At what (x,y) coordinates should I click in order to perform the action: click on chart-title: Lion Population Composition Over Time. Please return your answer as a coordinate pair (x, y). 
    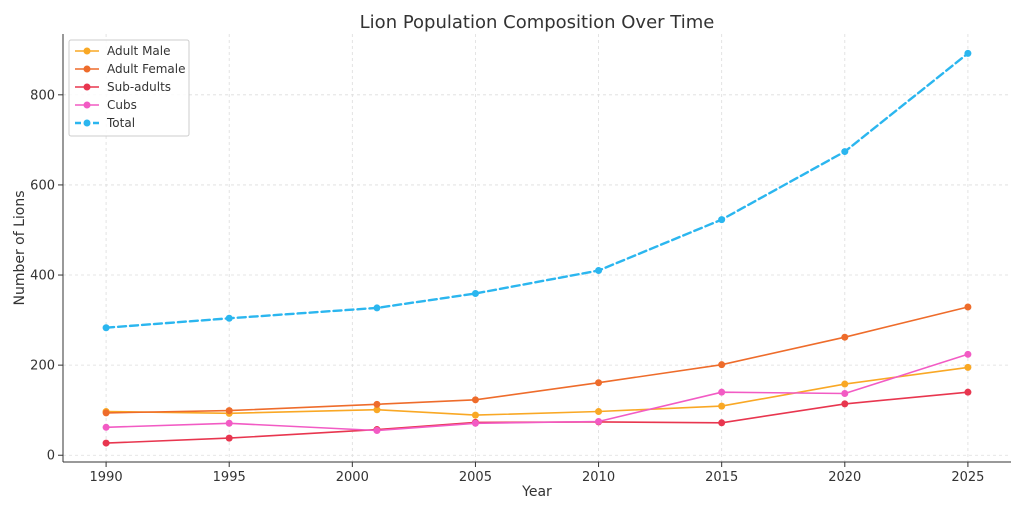
    Looking at the image, I should click on (537, 22).